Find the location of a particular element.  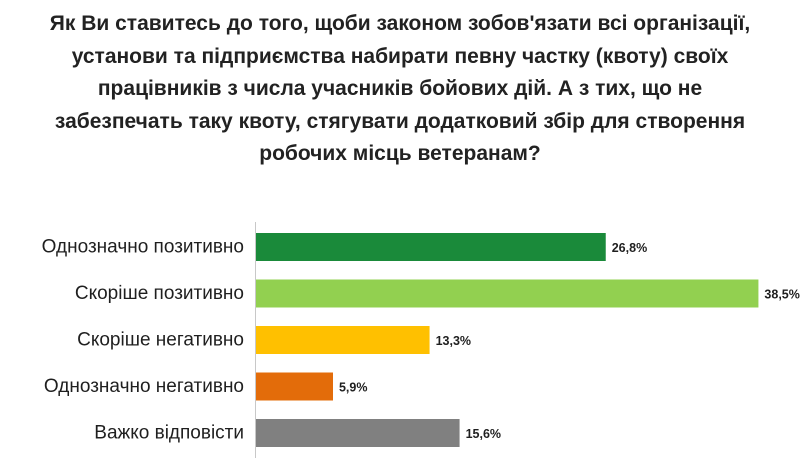

category-label-2: Скоріше позитивно is located at coordinates (159, 293).